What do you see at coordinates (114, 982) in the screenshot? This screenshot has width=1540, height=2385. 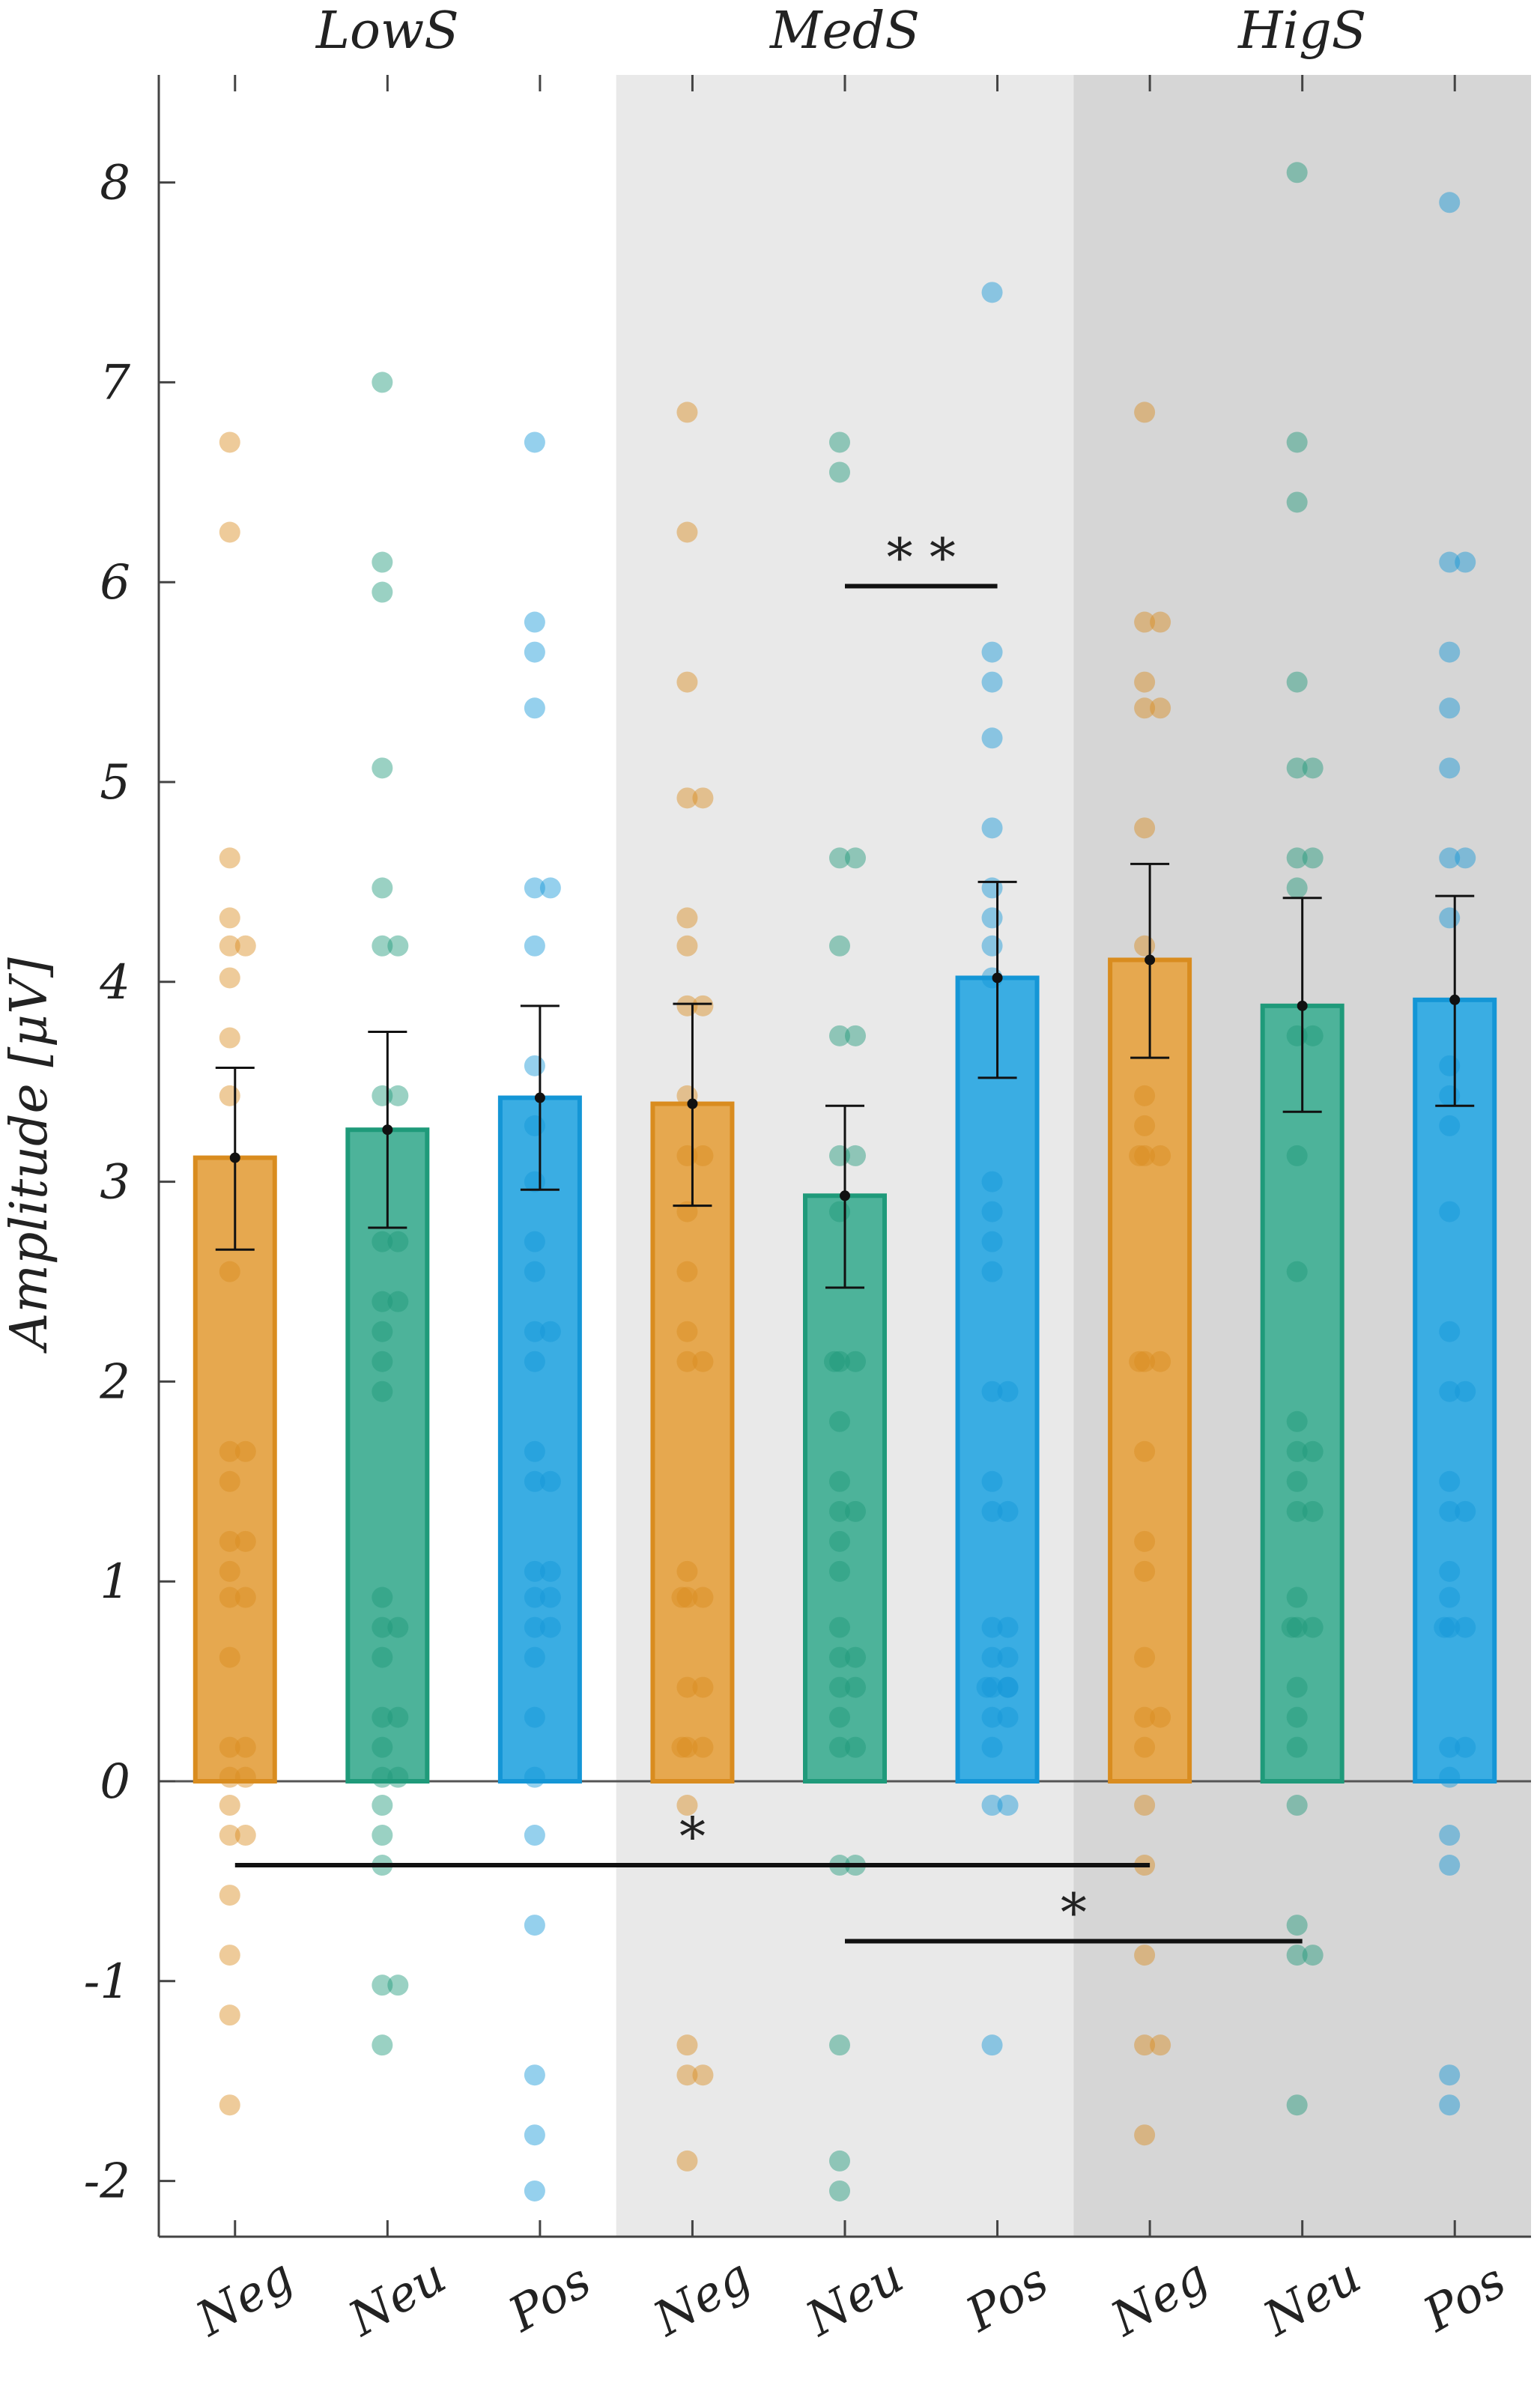 I see `y-tick-label: 4` at bounding box center [114, 982].